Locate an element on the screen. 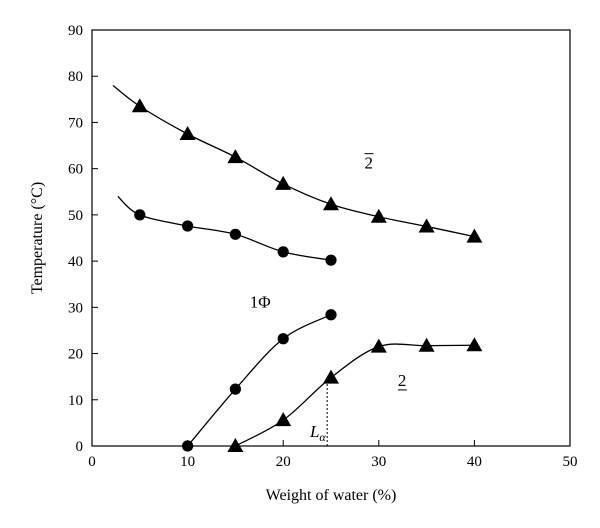  annotations: 2 1Φ 2 Lα is located at coordinates (328, 299).